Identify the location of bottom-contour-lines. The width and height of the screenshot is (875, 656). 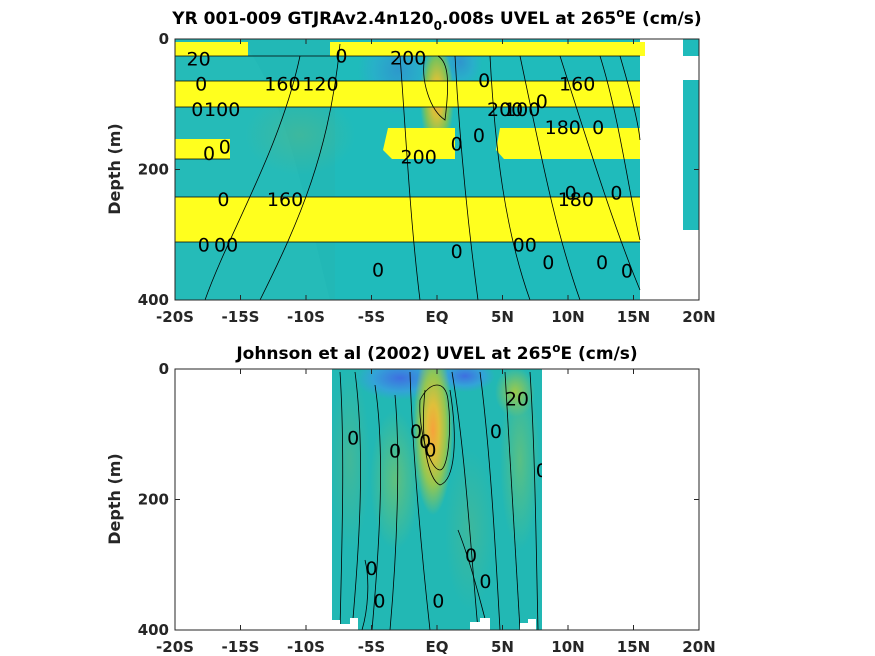
(439, 500).